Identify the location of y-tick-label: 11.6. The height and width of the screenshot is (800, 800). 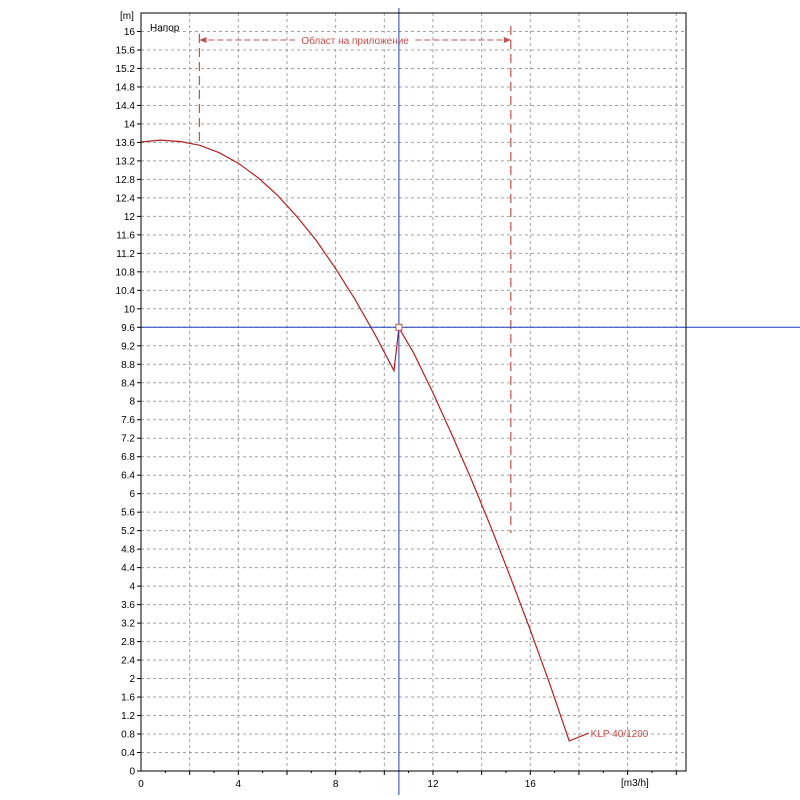
(125, 235).